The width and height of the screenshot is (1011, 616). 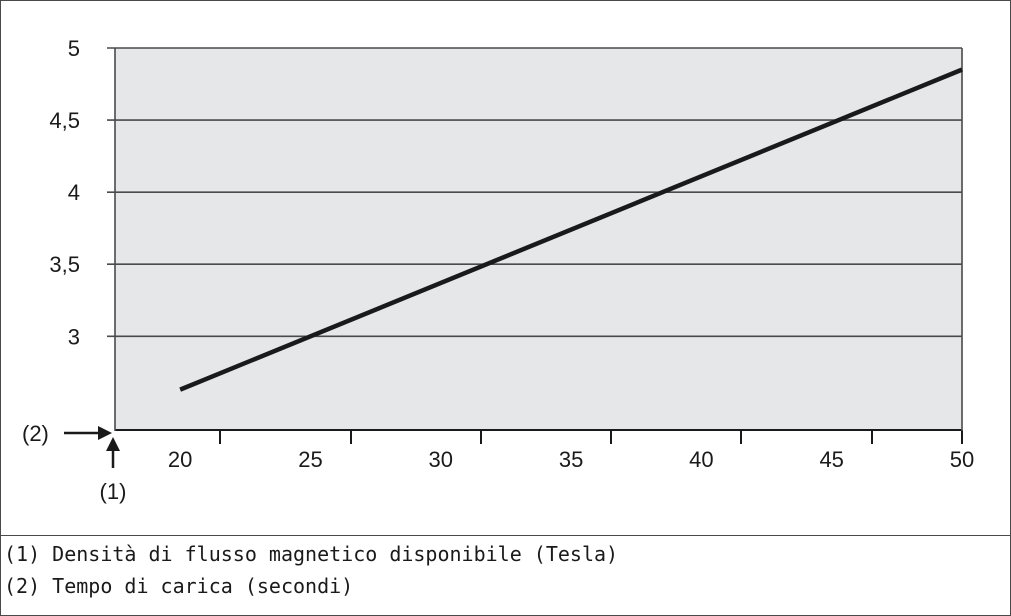 What do you see at coordinates (35, 433) in the screenshot?
I see `y-axis-marker: (2)` at bounding box center [35, 433].